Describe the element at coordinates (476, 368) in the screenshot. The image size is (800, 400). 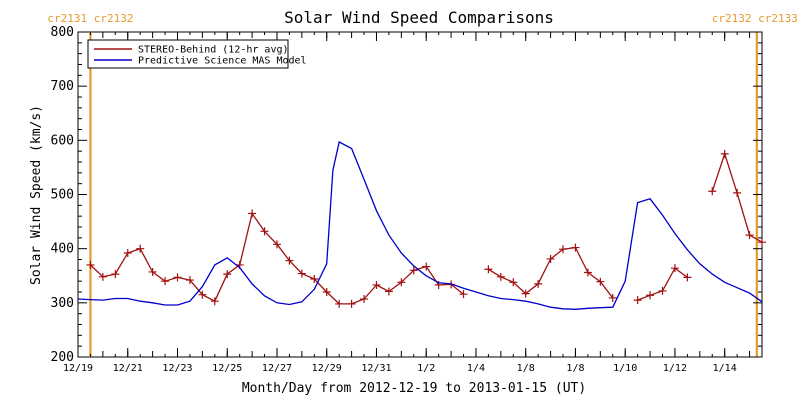
I see `x-tick-label: 1/4` at that location.